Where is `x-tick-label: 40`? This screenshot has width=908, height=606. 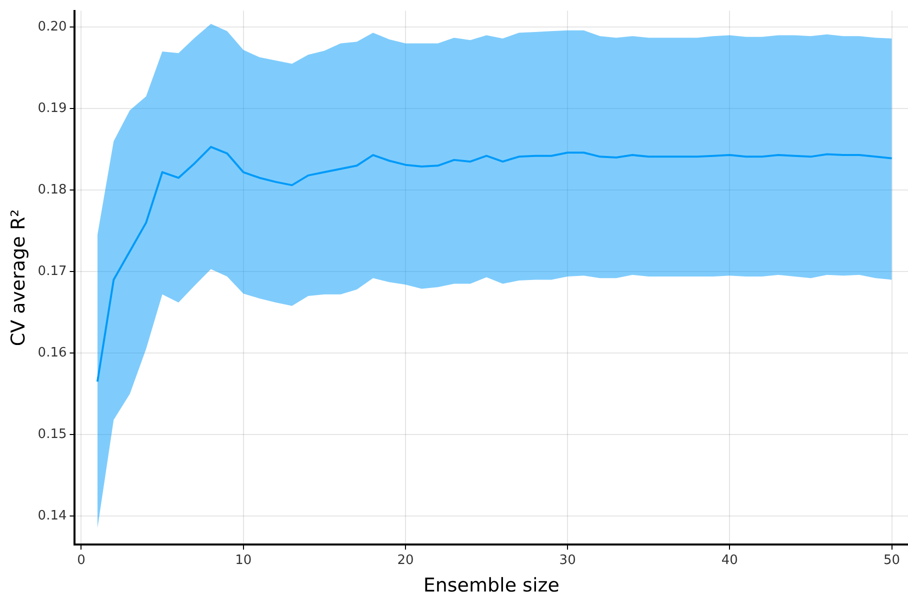
x-tick-label: 40 is located at coordinates (729, 560).